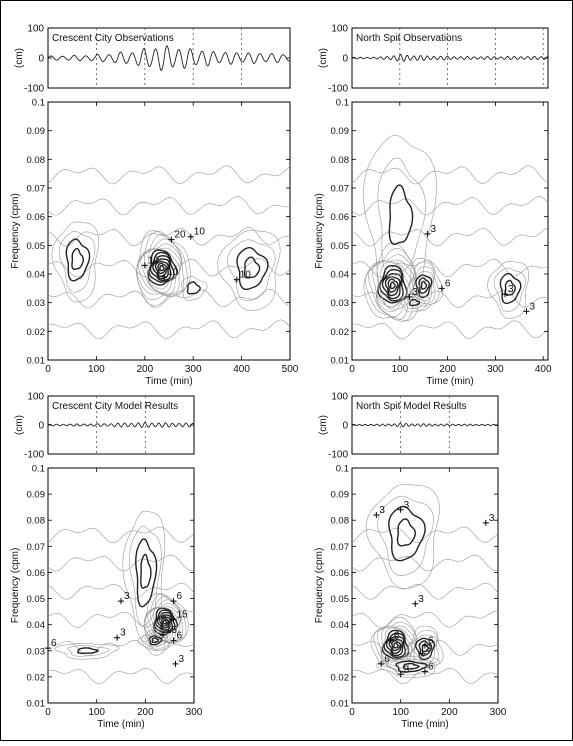 The height and width of the screenshot is (746, 573). What do you see at coordinates (36, 131) in the screenshot?
I see `contour-ytick-label: 0.09` at bounding box center [36, 131].